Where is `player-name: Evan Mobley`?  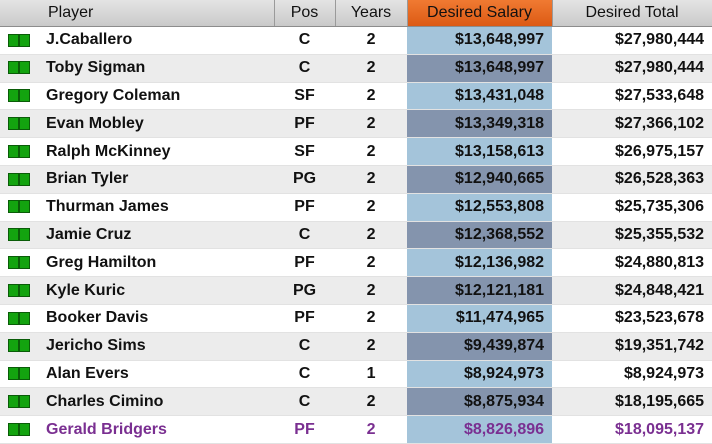
player-name: Evan Mobley is located at coordinates (157, 124).